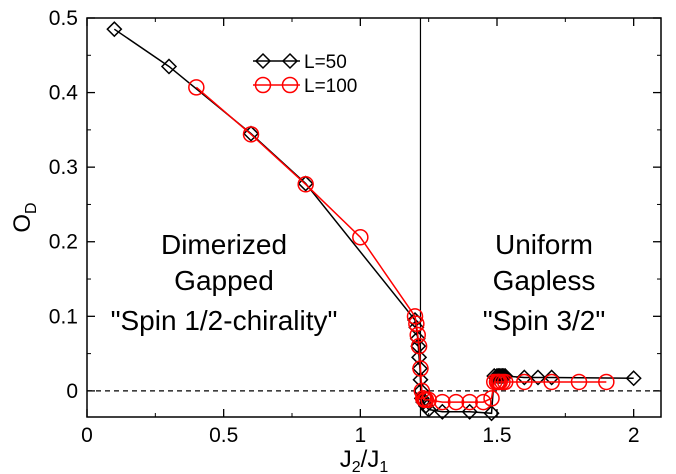 This screenshot has width=676, height=474. Describe the element at coordinates (63, 18) in the screenshot. I see `y-tick-label: 0.5` at that location.